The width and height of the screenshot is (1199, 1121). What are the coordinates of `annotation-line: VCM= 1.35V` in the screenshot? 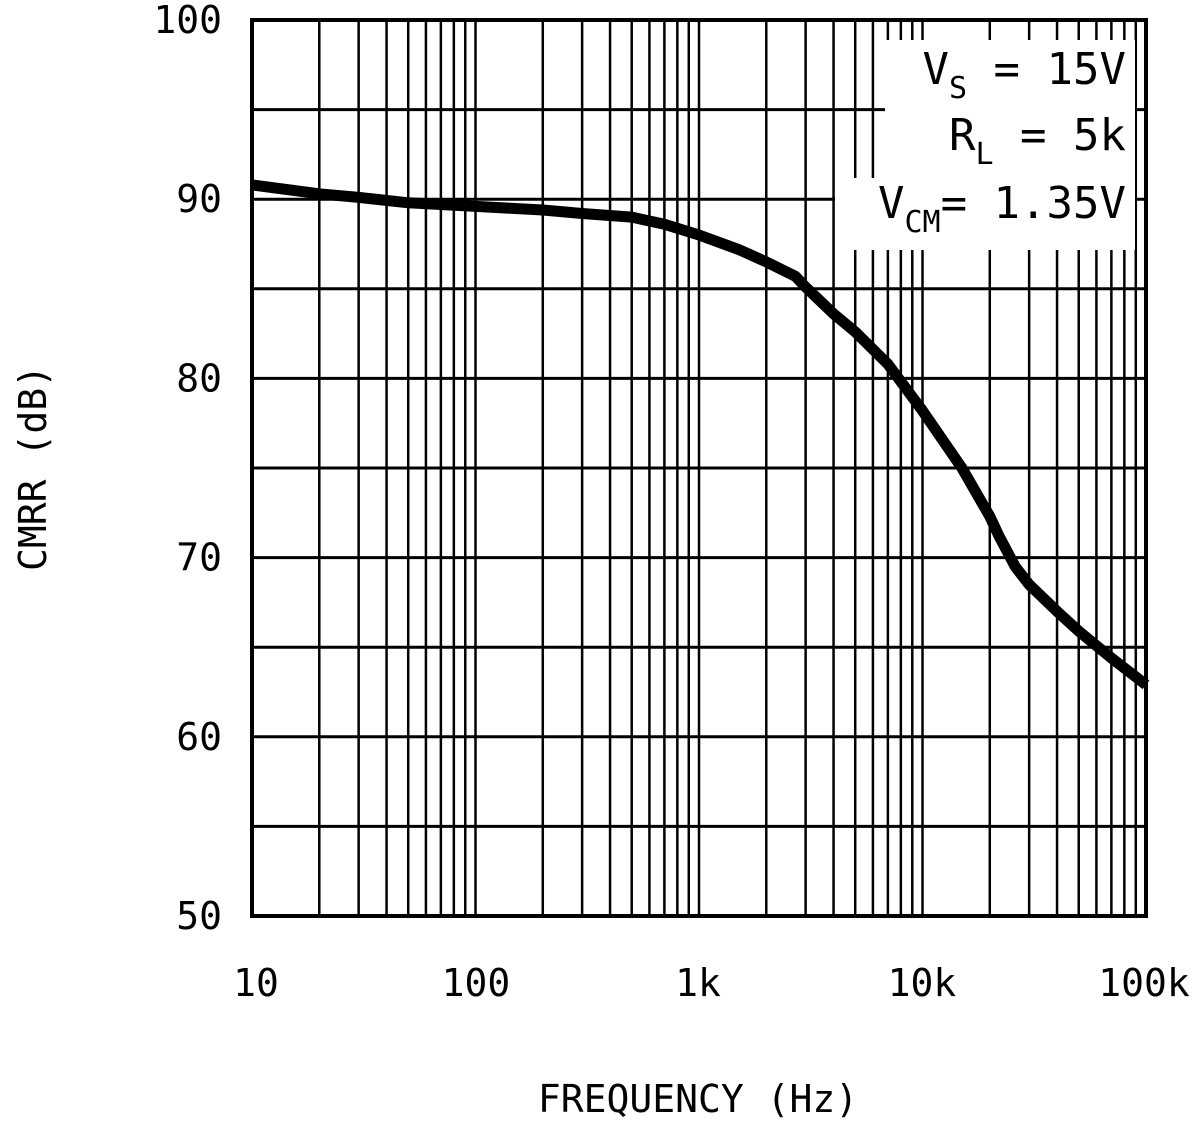 It's located at (1002, 209).